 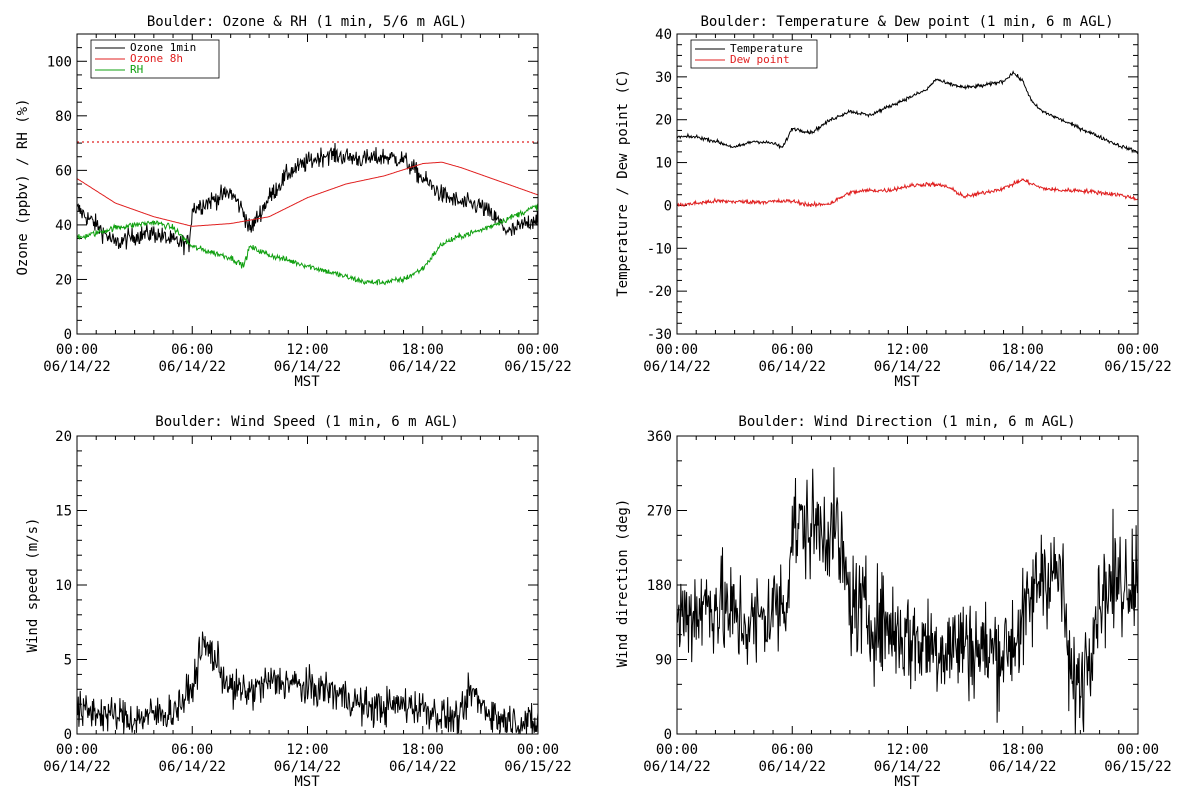 I want to click on legend-label-ozone-8h: Ozone 8h, so click(x=156, y=58).